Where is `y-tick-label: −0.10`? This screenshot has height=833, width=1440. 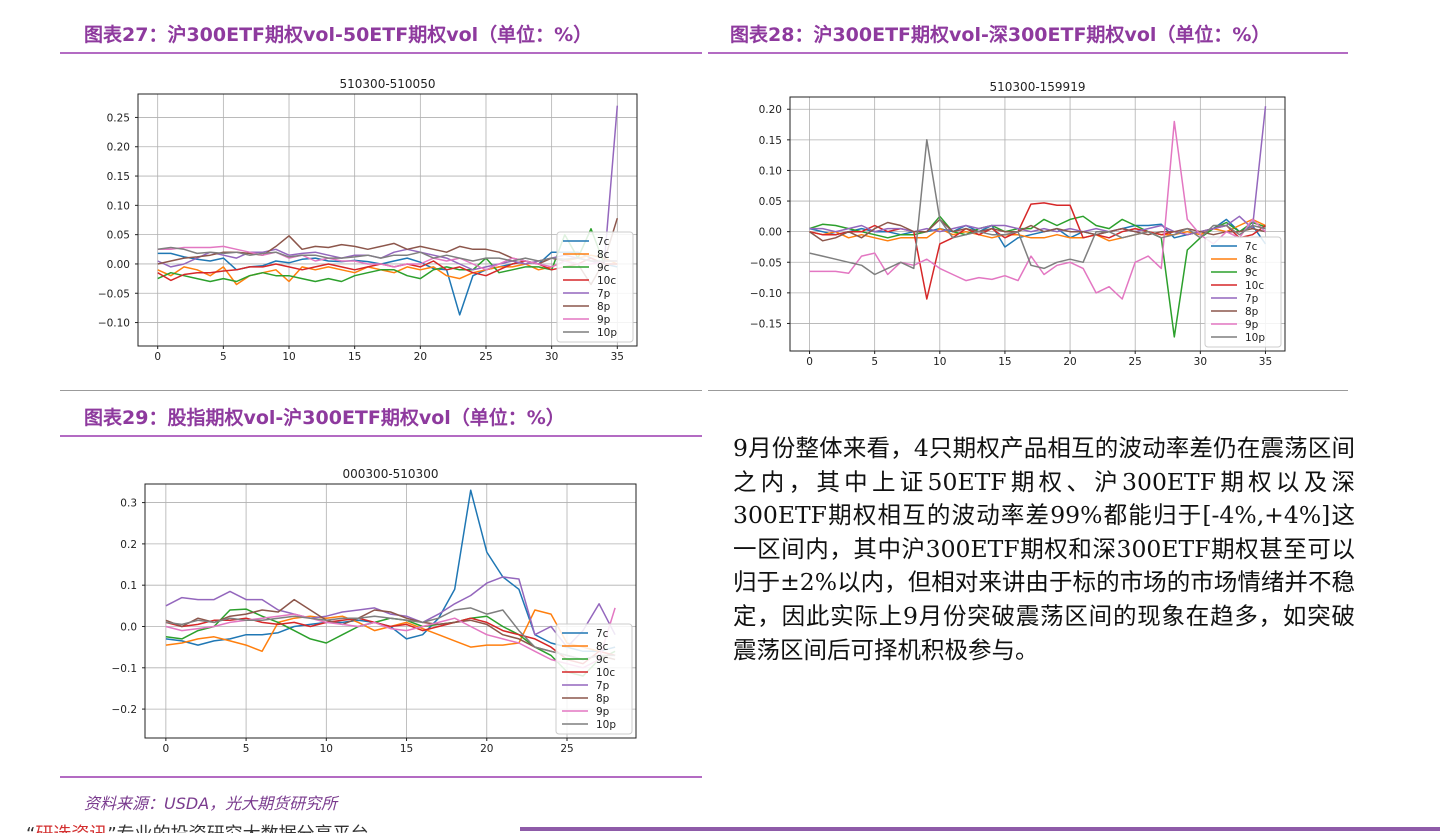 y-tick-label: −0.10 is located at coordinates (766, 294).